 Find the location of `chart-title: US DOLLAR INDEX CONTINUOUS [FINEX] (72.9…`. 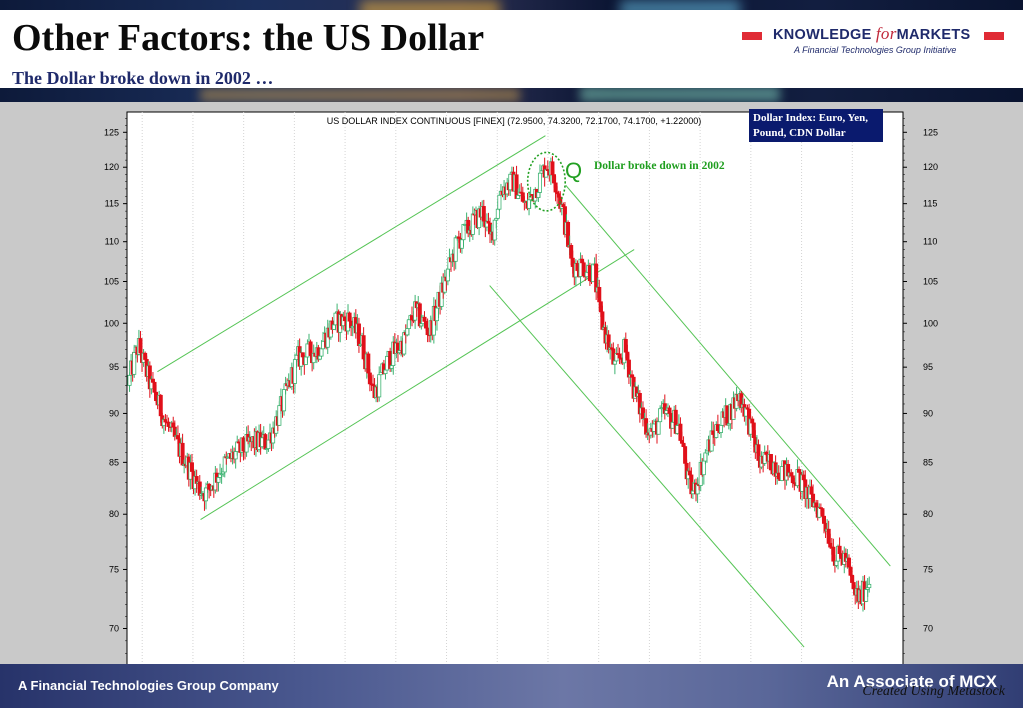

chart-title: US DOLLAR INDEX CONTINUOUS [FINEX] (72.9… is located at coordinates (514, 121).